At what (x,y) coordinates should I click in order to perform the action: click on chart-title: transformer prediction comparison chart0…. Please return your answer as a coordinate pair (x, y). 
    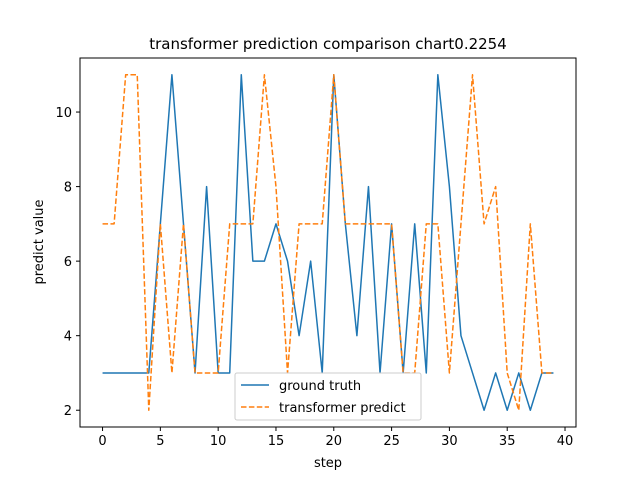
    Looking at the image, I should click on (328, 44).